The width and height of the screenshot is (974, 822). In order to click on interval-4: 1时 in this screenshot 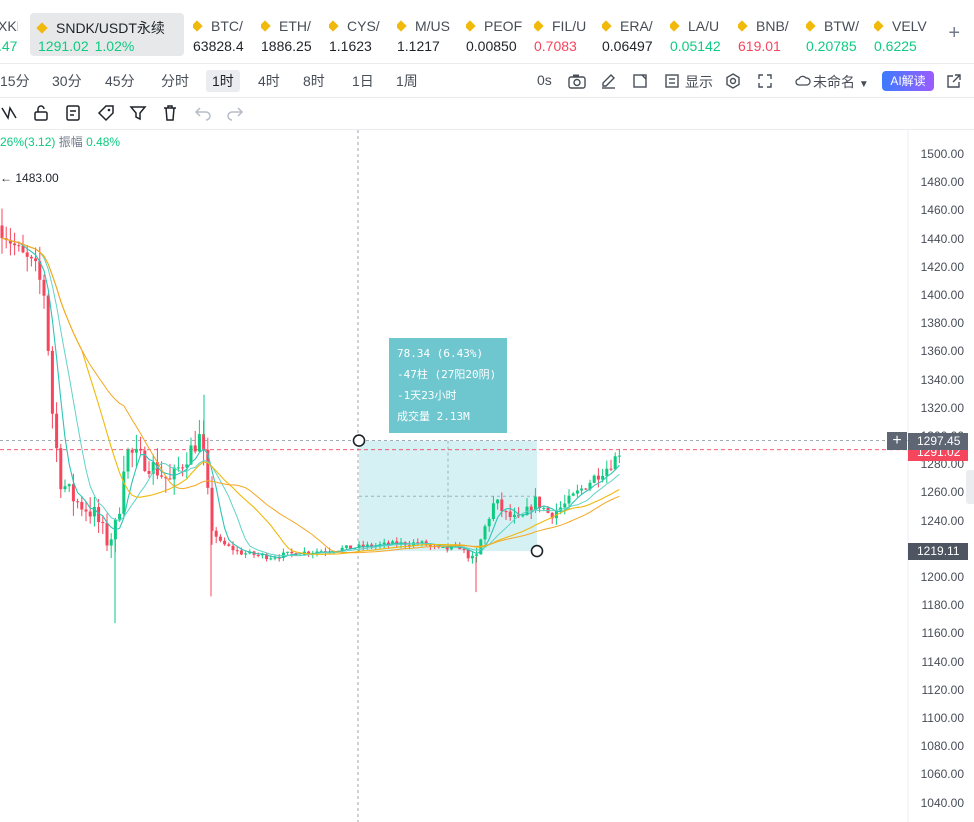, I will do `click(223, 81)`.